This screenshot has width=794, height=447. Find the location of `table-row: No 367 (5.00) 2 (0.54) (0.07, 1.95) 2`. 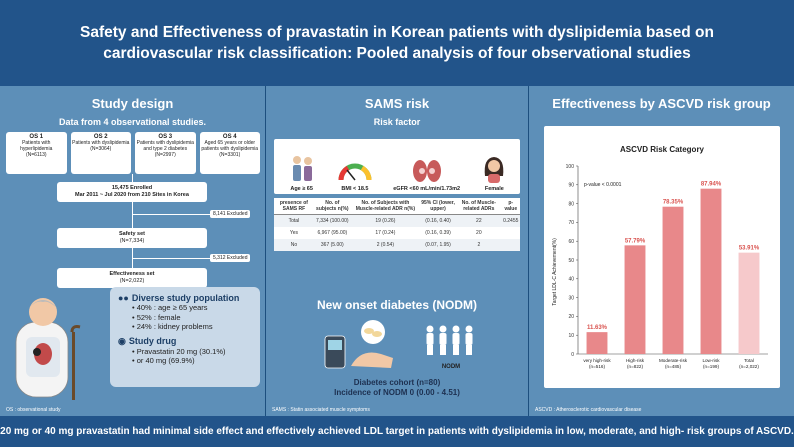

table-row: No 367 (5.00) 2 (0.54) (0.07, 1.95) 2 is located at coordinates (397, 245).